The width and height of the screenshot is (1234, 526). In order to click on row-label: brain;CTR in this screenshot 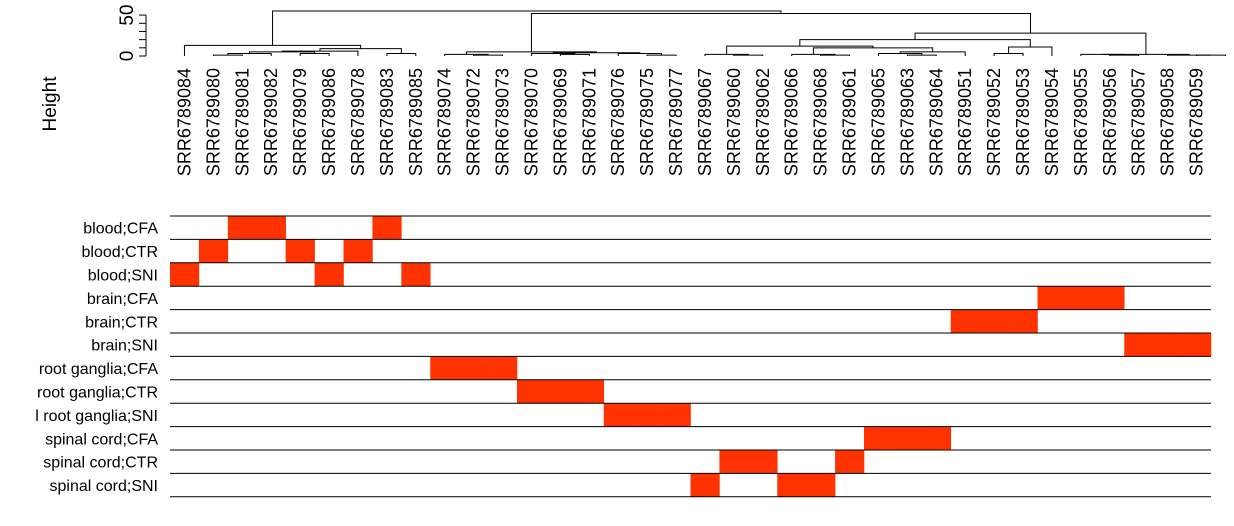, I will do `click(121, 322)`.